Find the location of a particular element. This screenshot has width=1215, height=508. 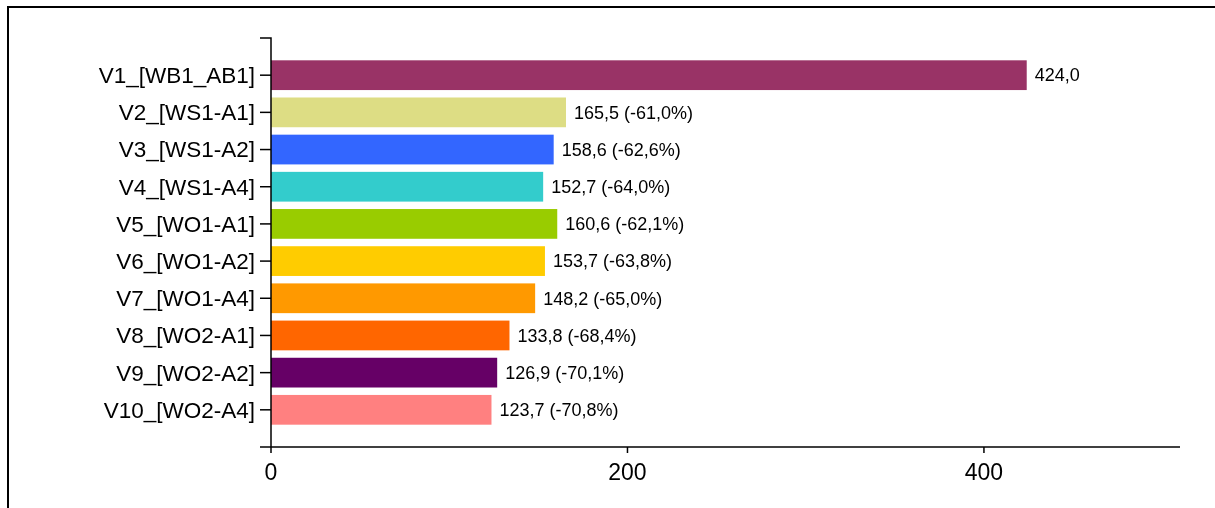

y-tick-label: V5_[WO1-A1] is located at coordinates (185, 224).